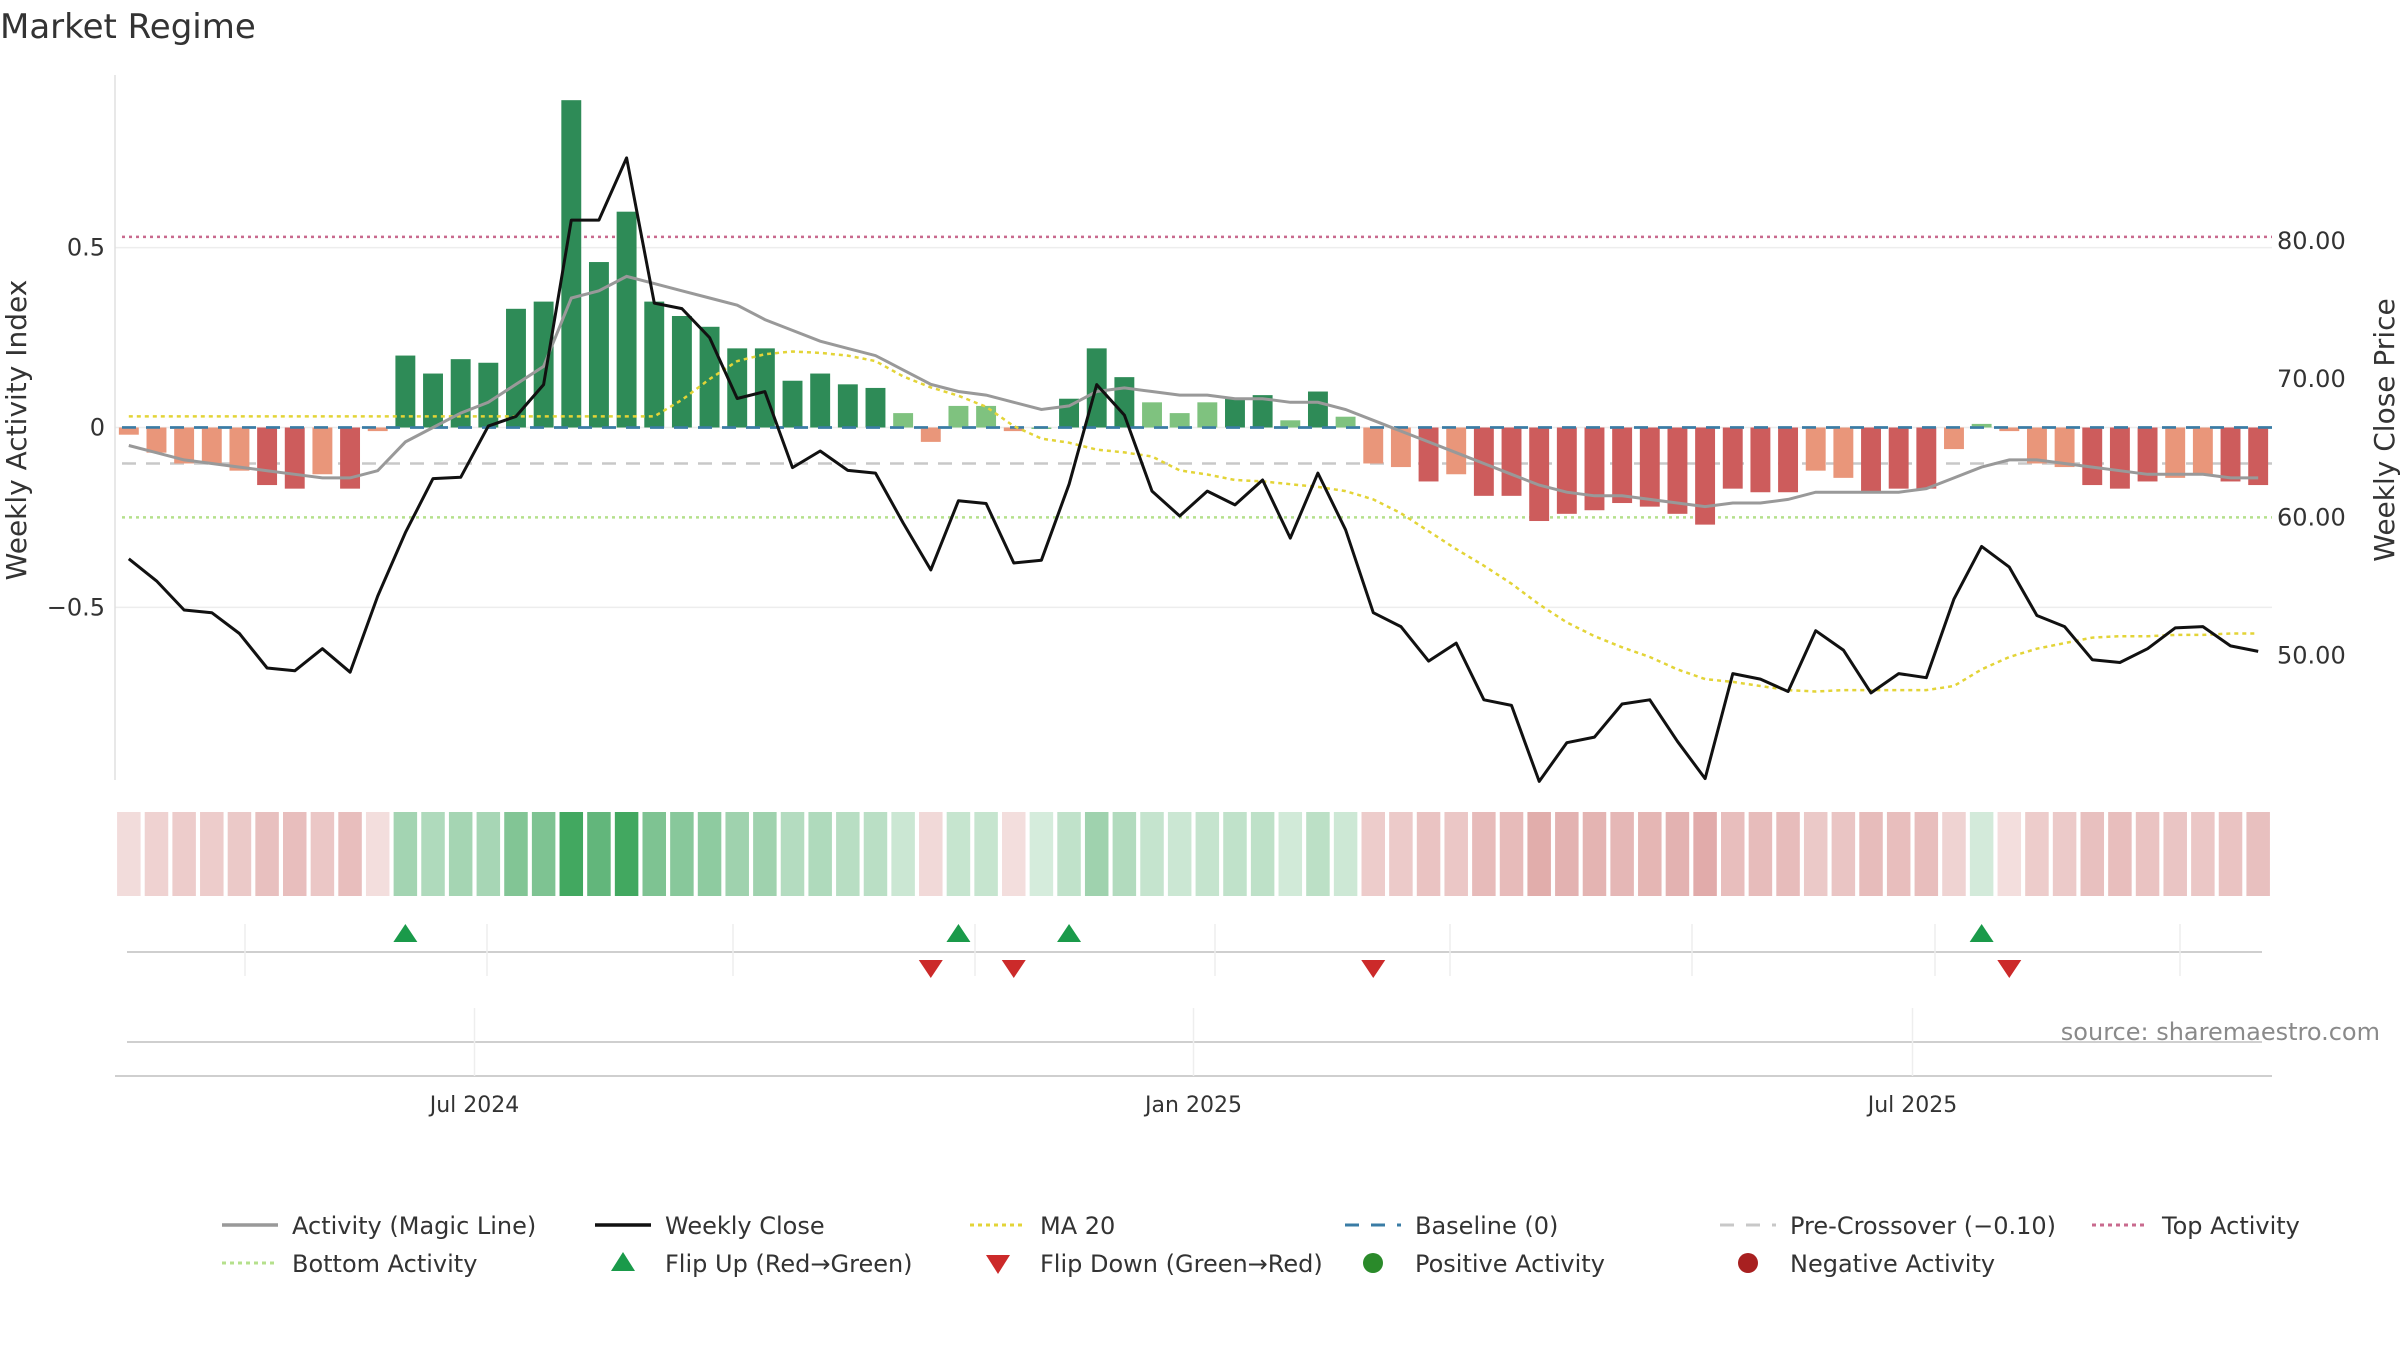 This screenshot has height=1350, width=2400. What do you see at coordinates (623, 1261) in the screenshot?
I see `legend-swatch` at bounding box center [623, 1261].